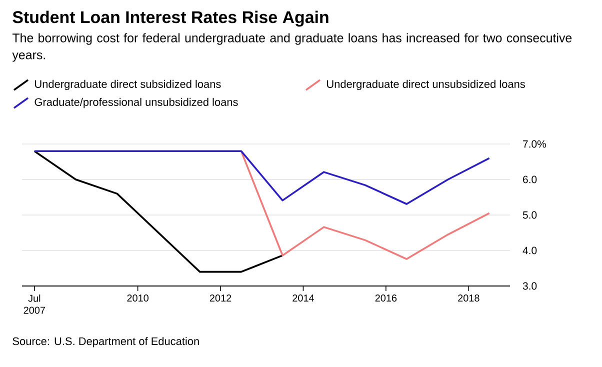  Describe the element at coordinates (34, 304) in the screenshot. I see `x-tick-label: Jul 2007` at that location.